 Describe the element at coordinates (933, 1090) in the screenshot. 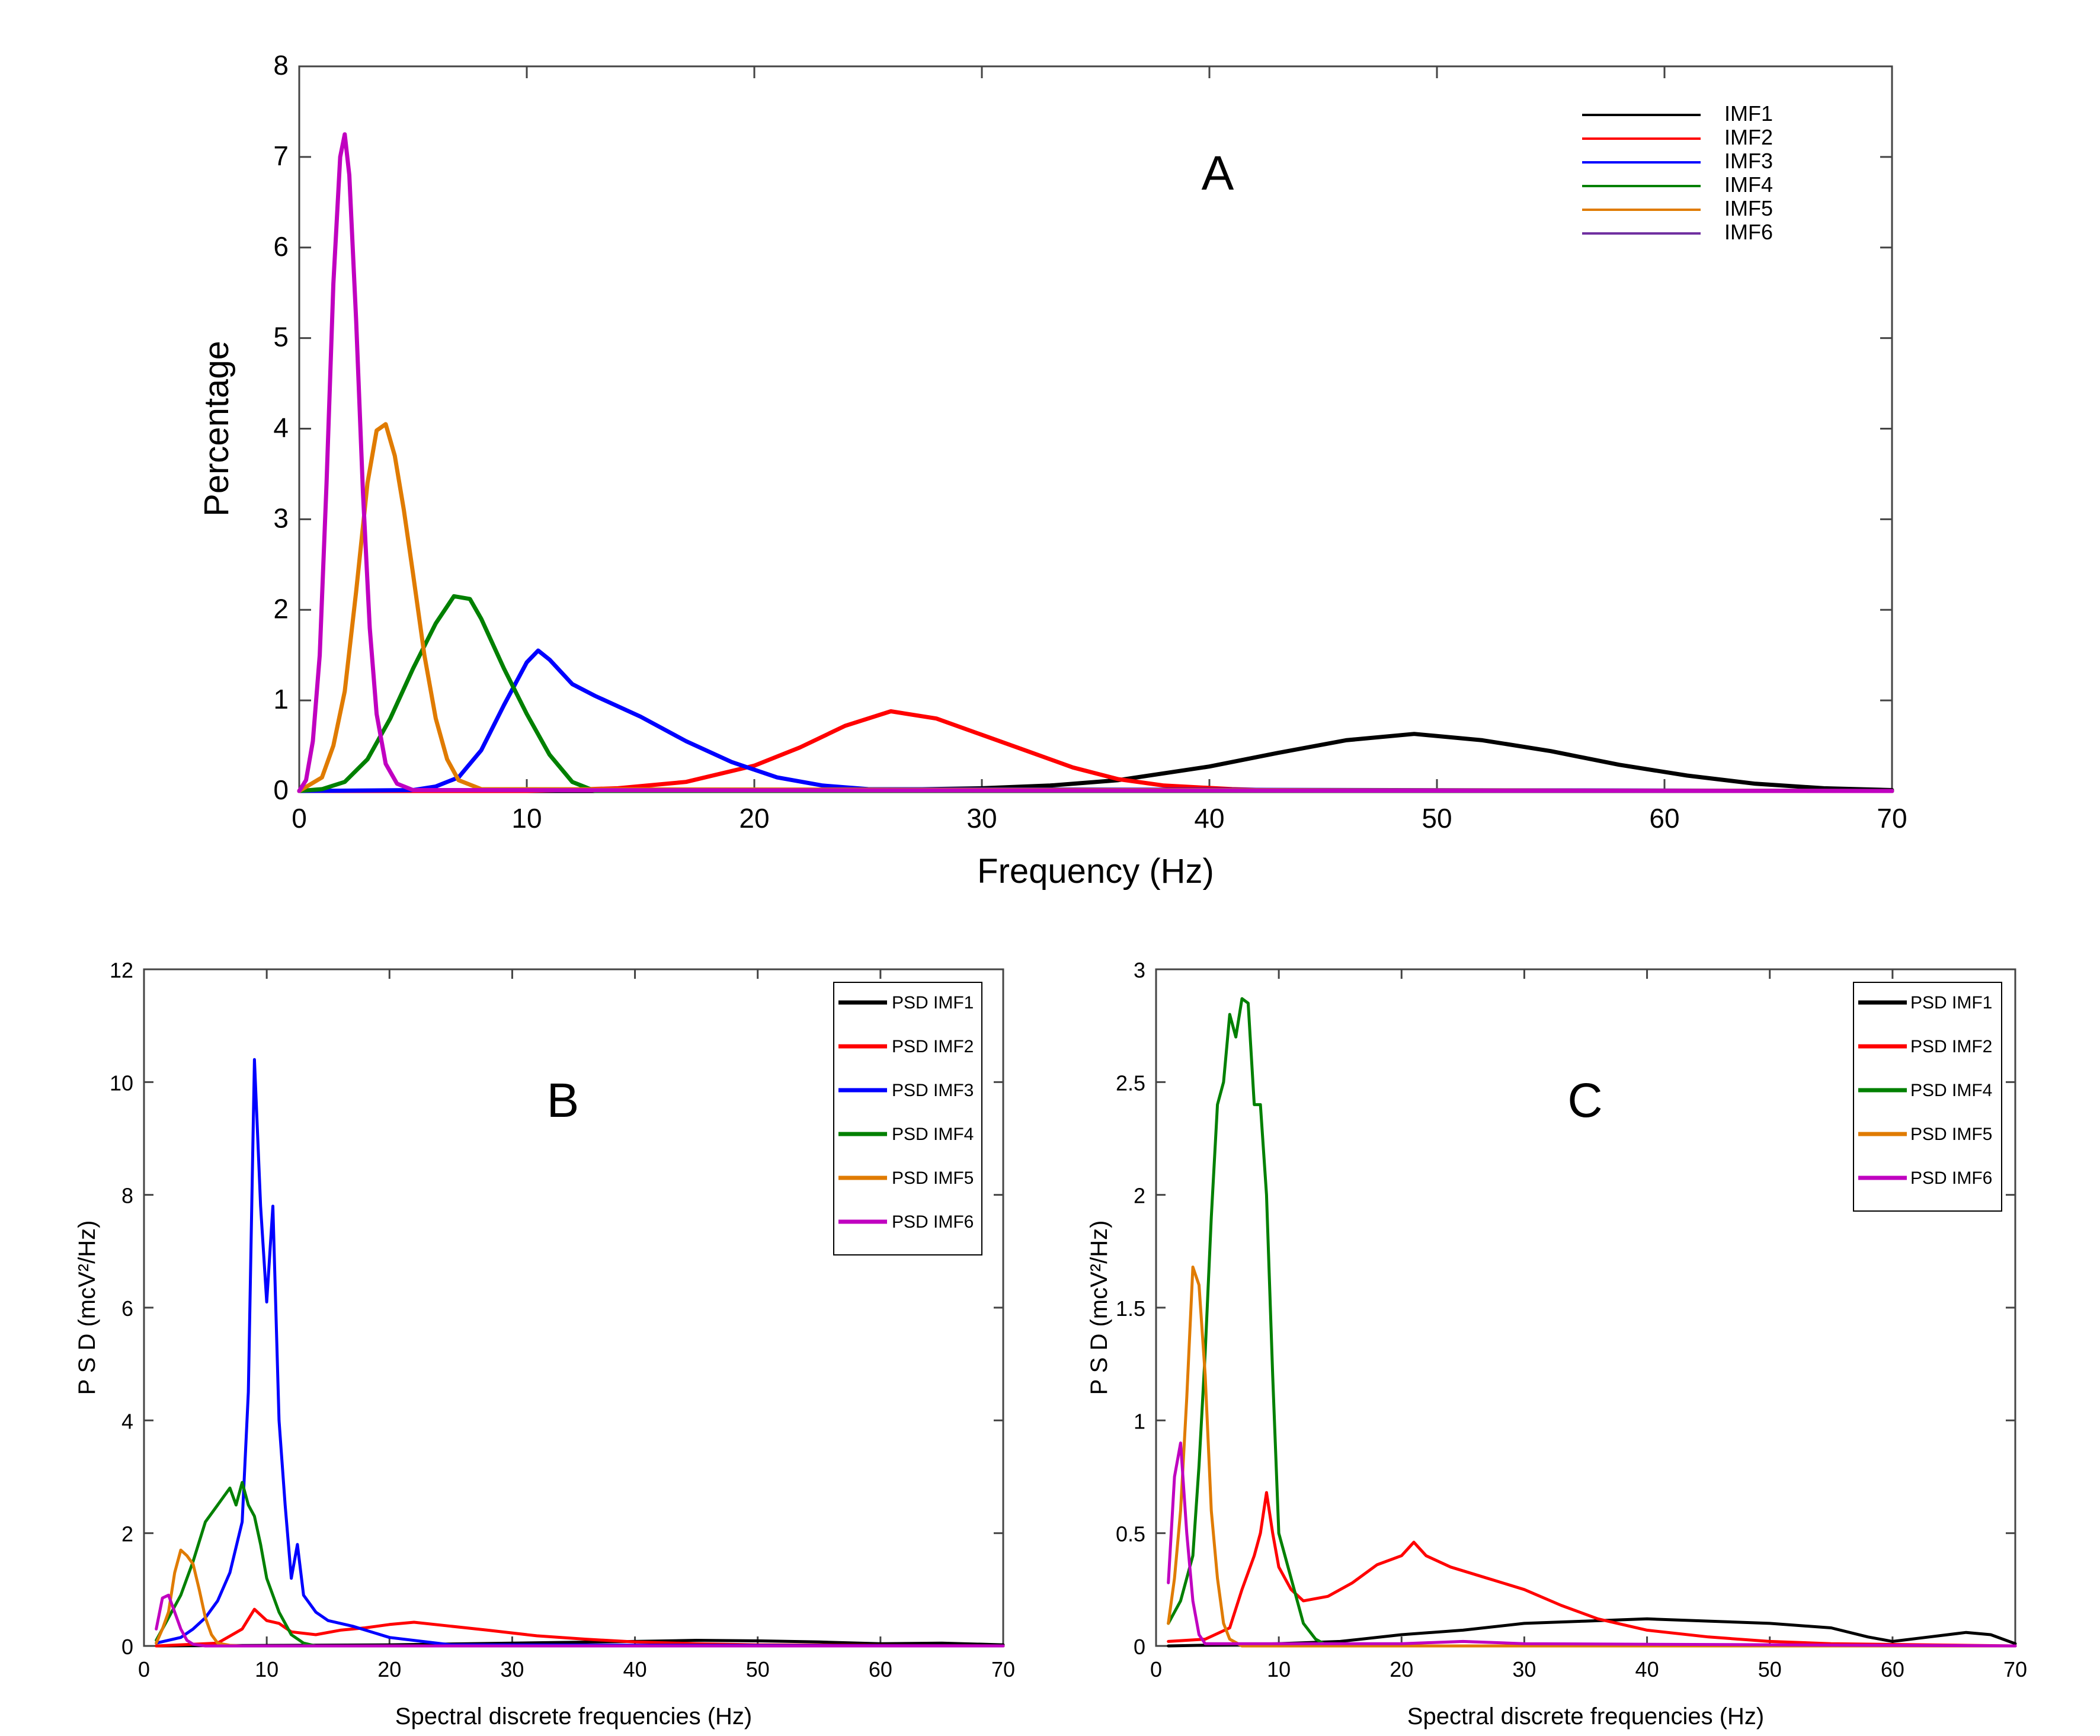

I see `legend-label: PSD IMF3` at that location.